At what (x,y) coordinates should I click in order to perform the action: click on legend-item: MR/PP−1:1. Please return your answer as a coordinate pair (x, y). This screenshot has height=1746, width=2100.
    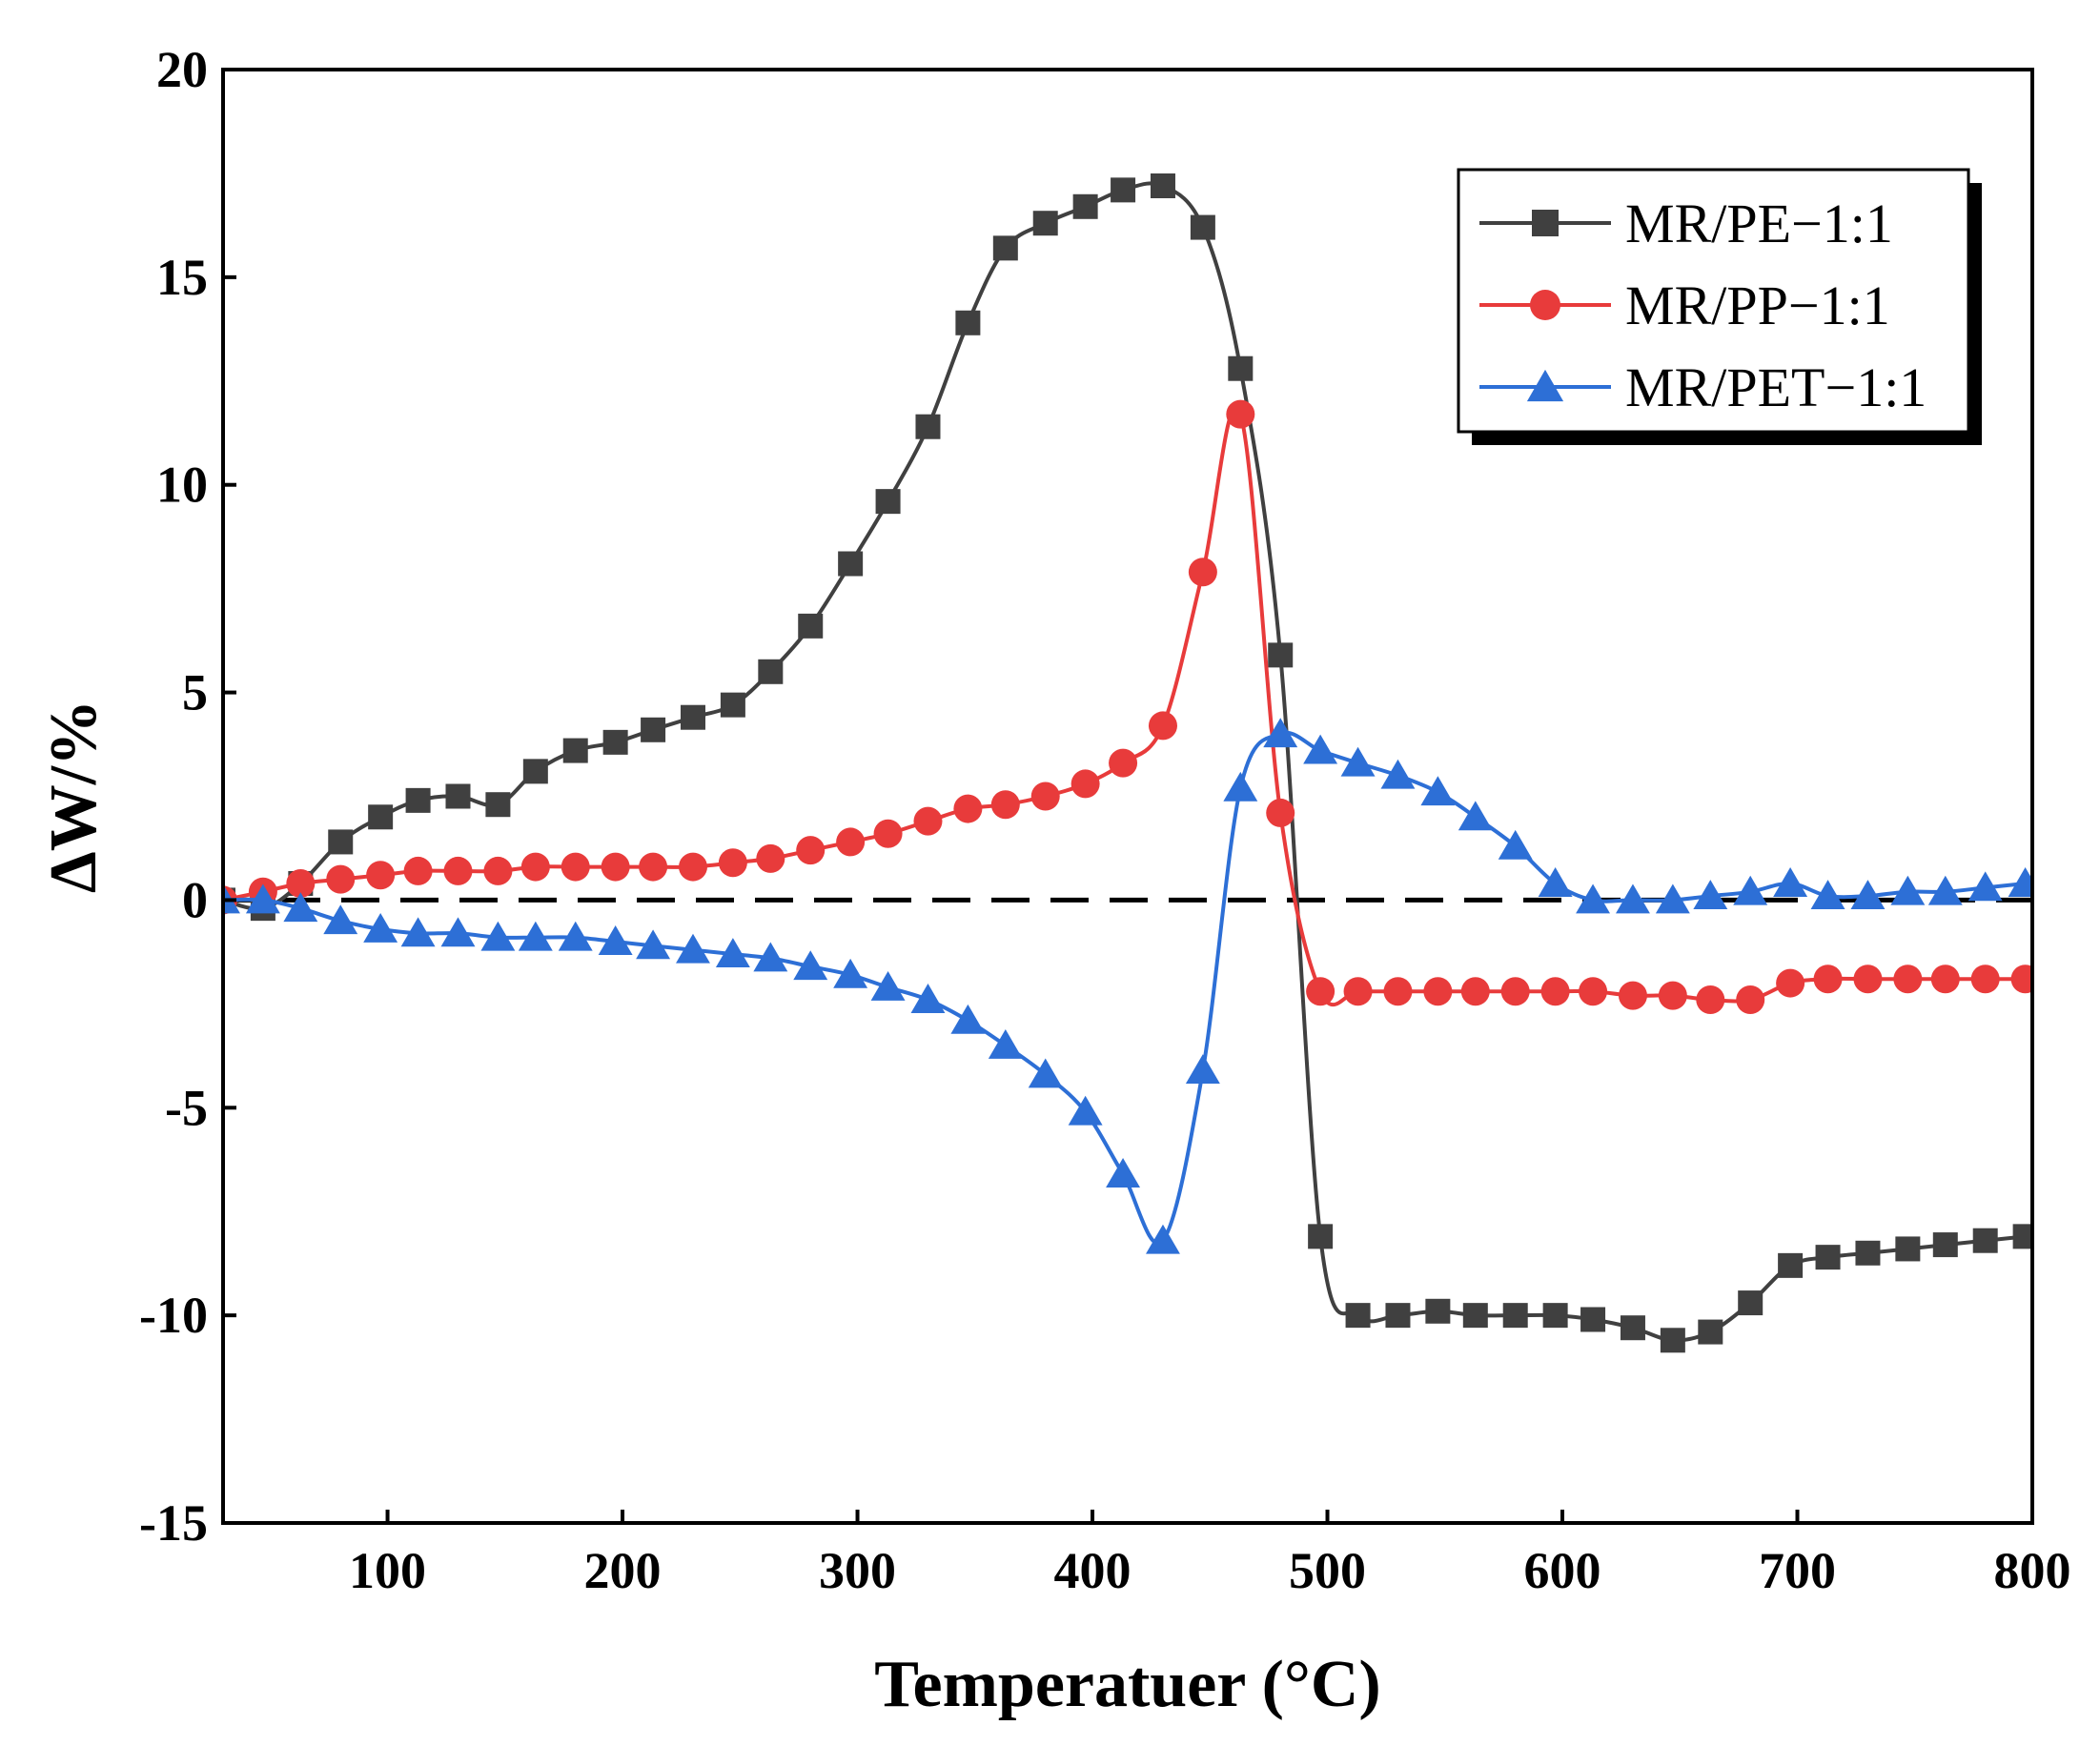
    Looking at the image, I should click on (1684, 305).